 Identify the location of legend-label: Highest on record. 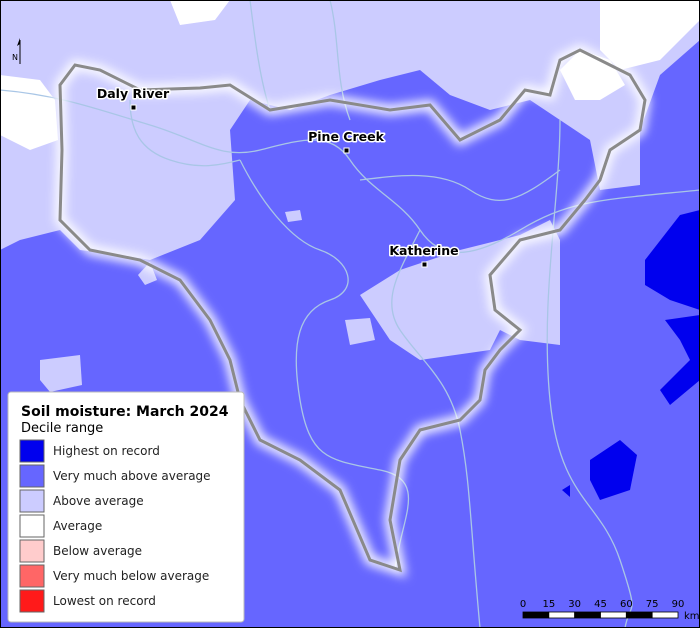
(106, 451).